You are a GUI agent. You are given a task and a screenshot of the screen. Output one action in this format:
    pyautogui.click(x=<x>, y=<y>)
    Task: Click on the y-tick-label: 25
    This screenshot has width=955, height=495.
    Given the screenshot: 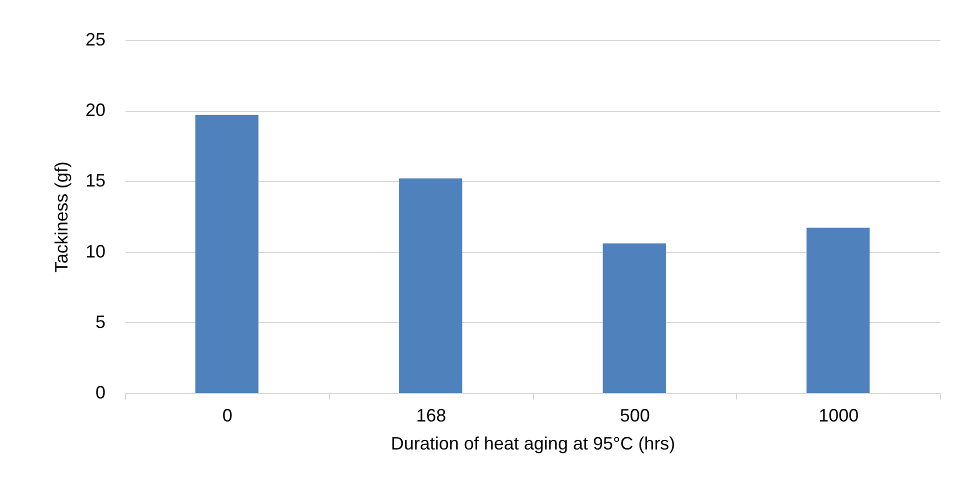 What is the action you would take?
    pyautogui.click(x=95, y=40)
    